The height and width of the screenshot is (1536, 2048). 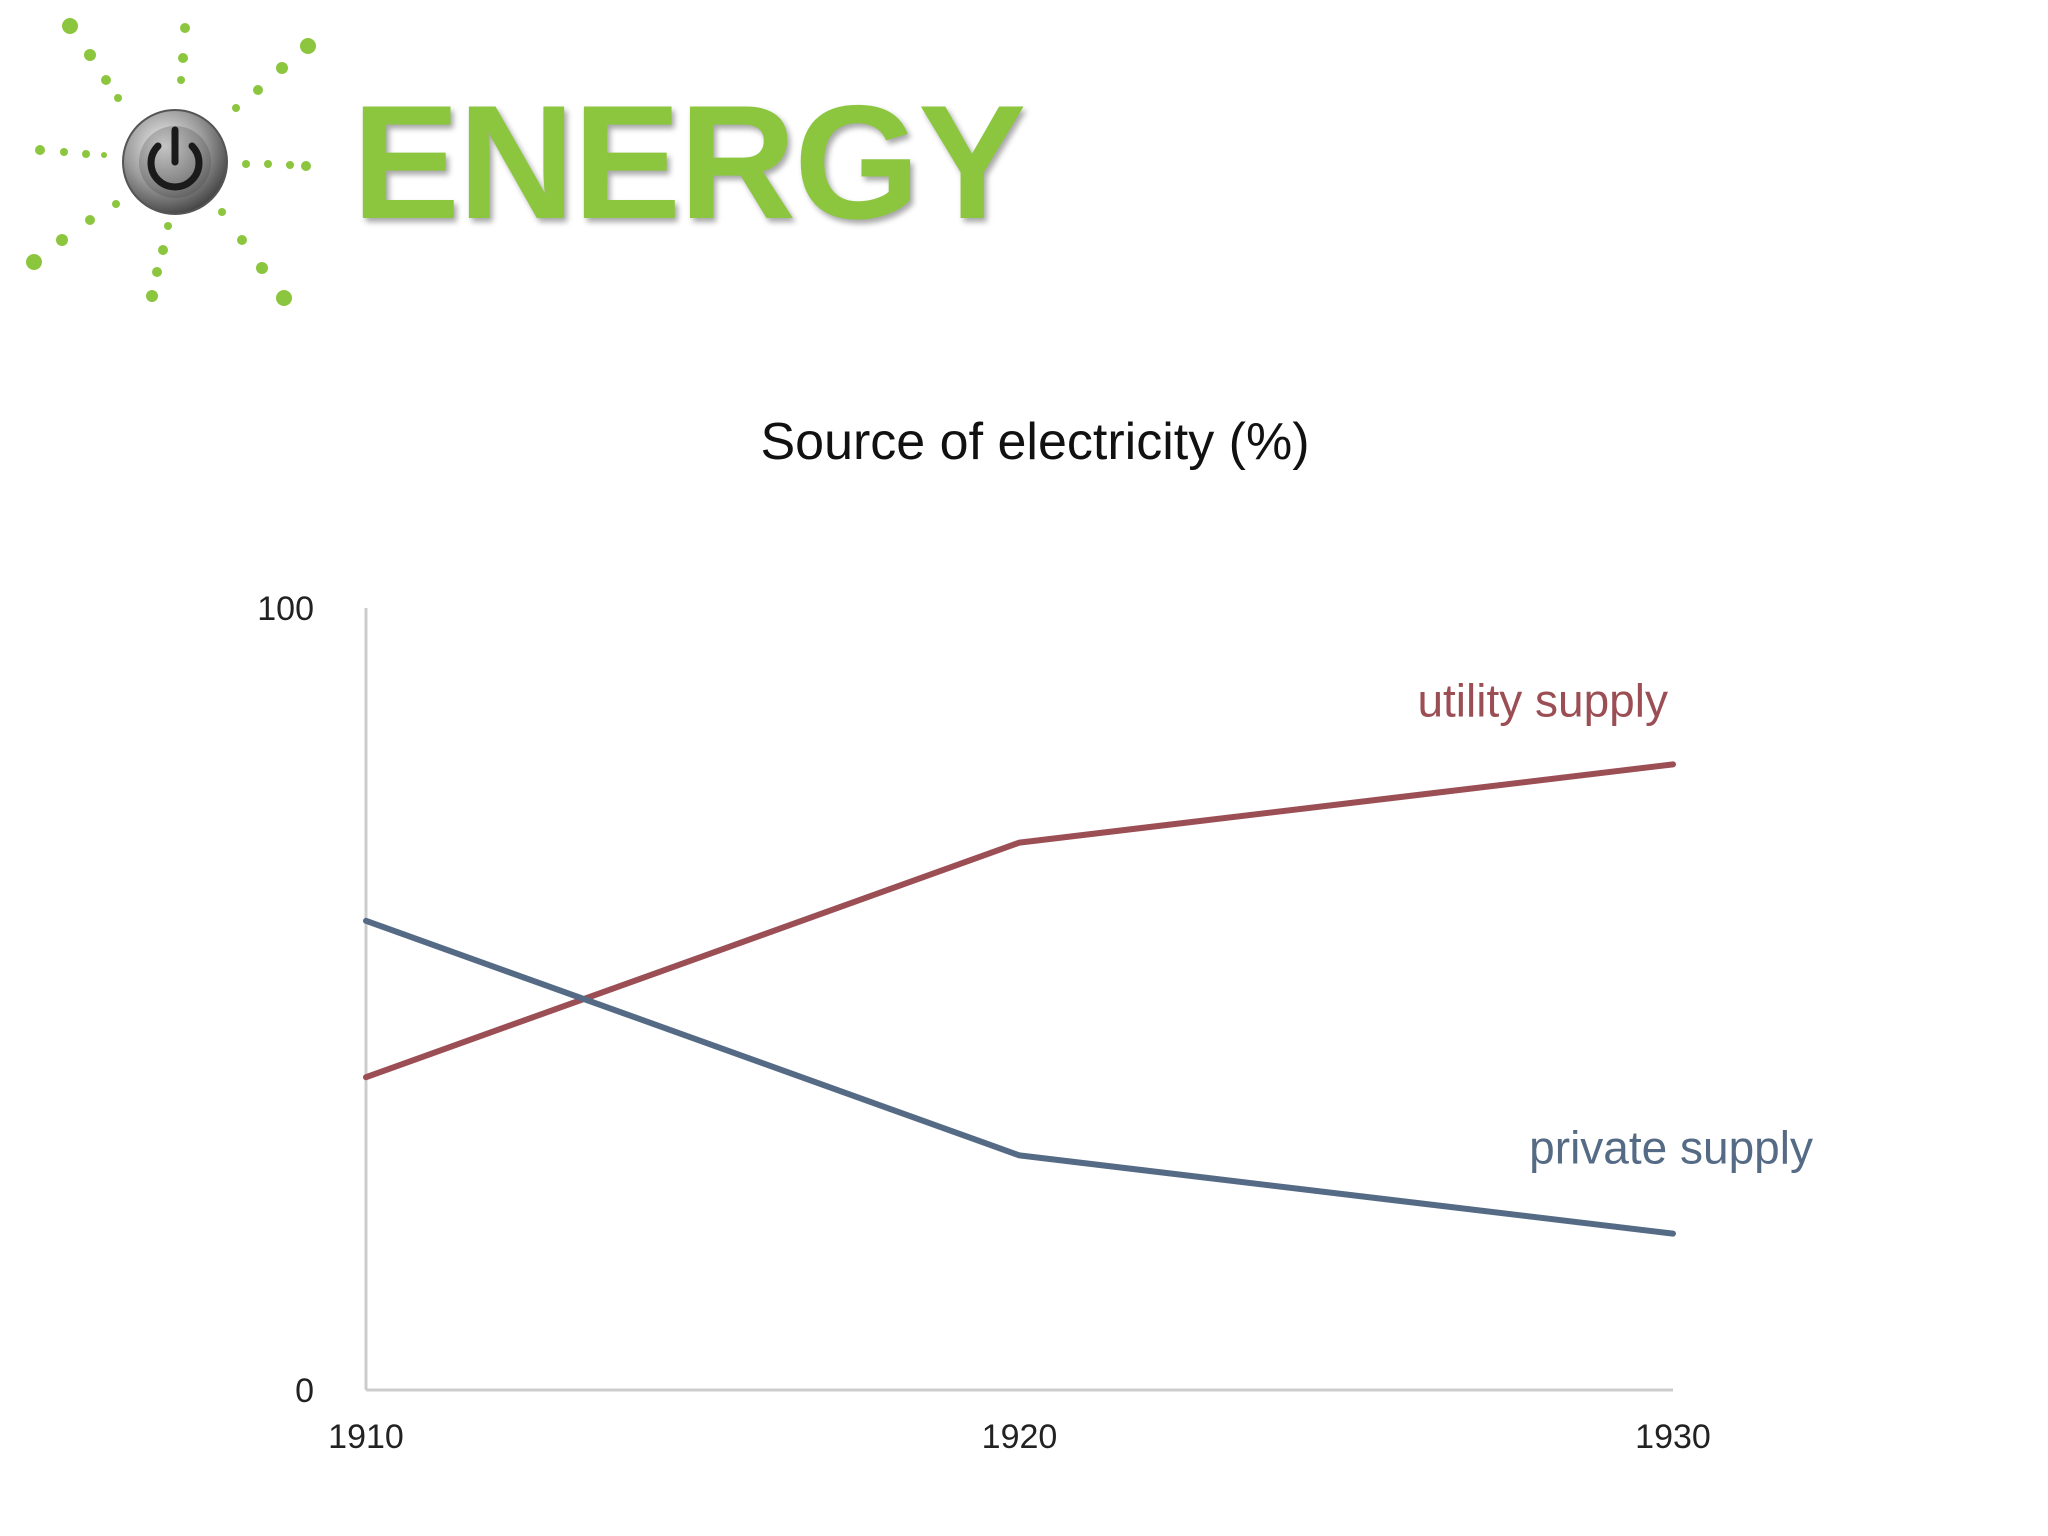 I want to click on x-tick-label-1910: 1910, so click(x=366, y=1437).